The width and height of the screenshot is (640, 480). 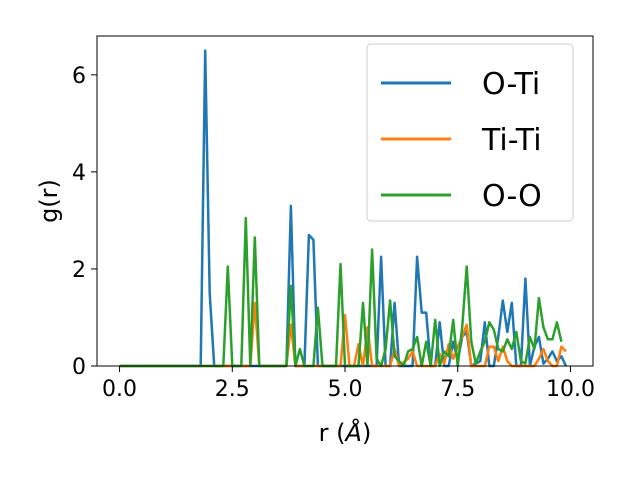 What do you see at coordinates (457, 389) in the screenshot?
I see `x-tick-label: 7.5` at bounding box center [457, 389].